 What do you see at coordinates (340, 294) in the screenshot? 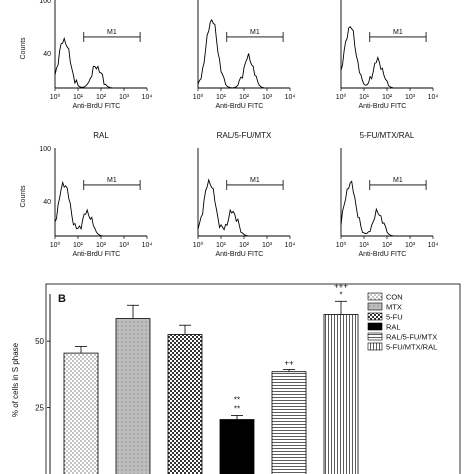
I see `significance-label: *` at bounding box center [340, 294].